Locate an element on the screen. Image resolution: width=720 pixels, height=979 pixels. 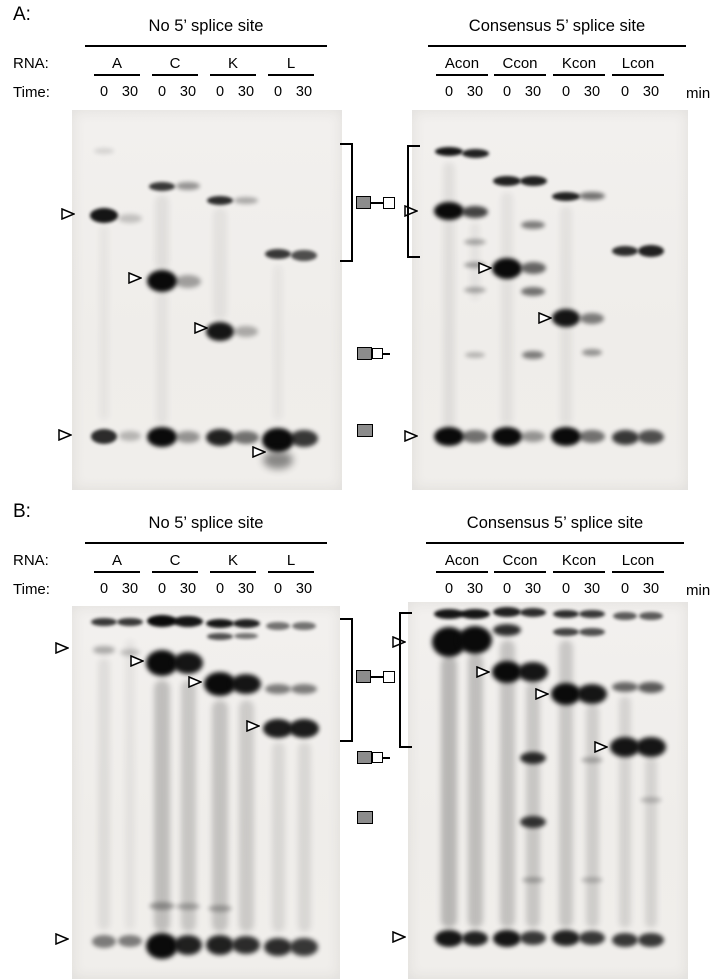
panel-a-rna-row-label: RNA: is located at coordinates (31, 63).